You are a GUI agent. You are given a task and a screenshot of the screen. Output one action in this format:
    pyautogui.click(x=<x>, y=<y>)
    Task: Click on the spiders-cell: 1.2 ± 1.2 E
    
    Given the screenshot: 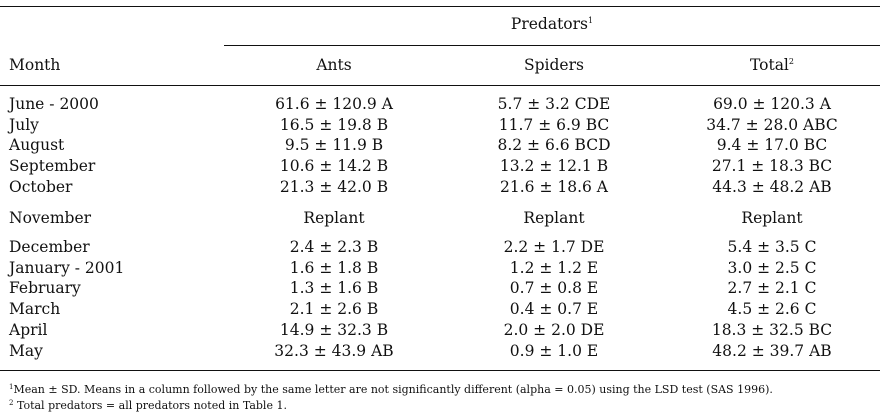 What is the action you would take?
    pyautogui.click(x=554, y=268)
    